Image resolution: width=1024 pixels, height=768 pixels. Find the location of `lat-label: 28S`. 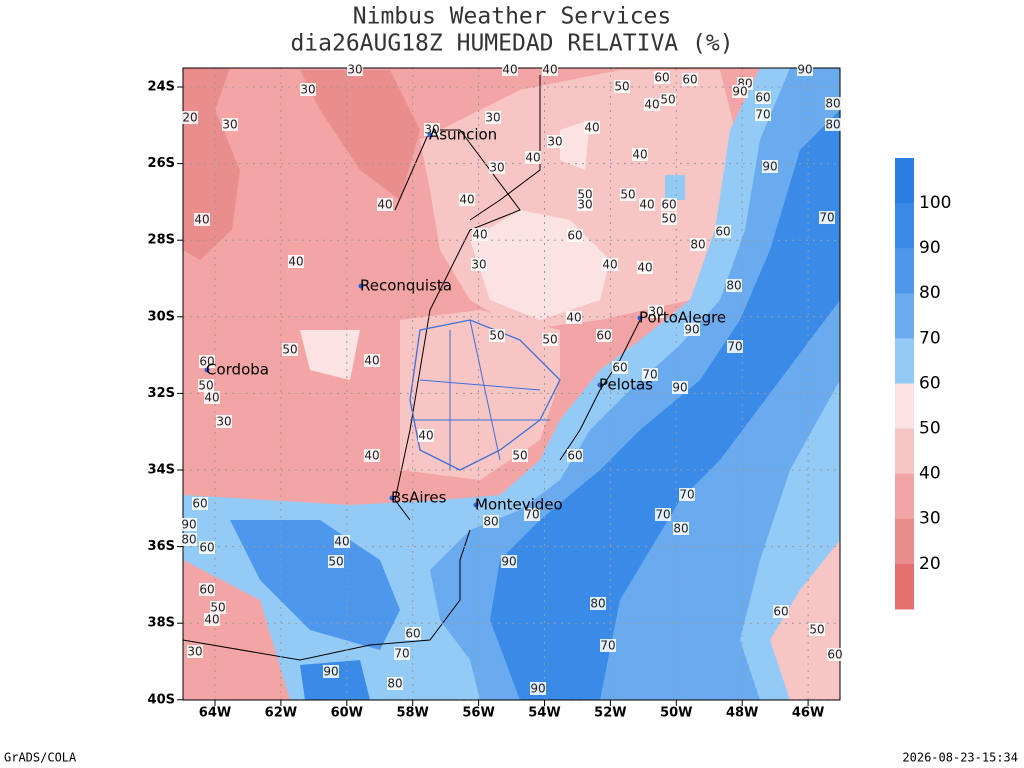

lat-label: 28S is located at coordinates (161, 240).